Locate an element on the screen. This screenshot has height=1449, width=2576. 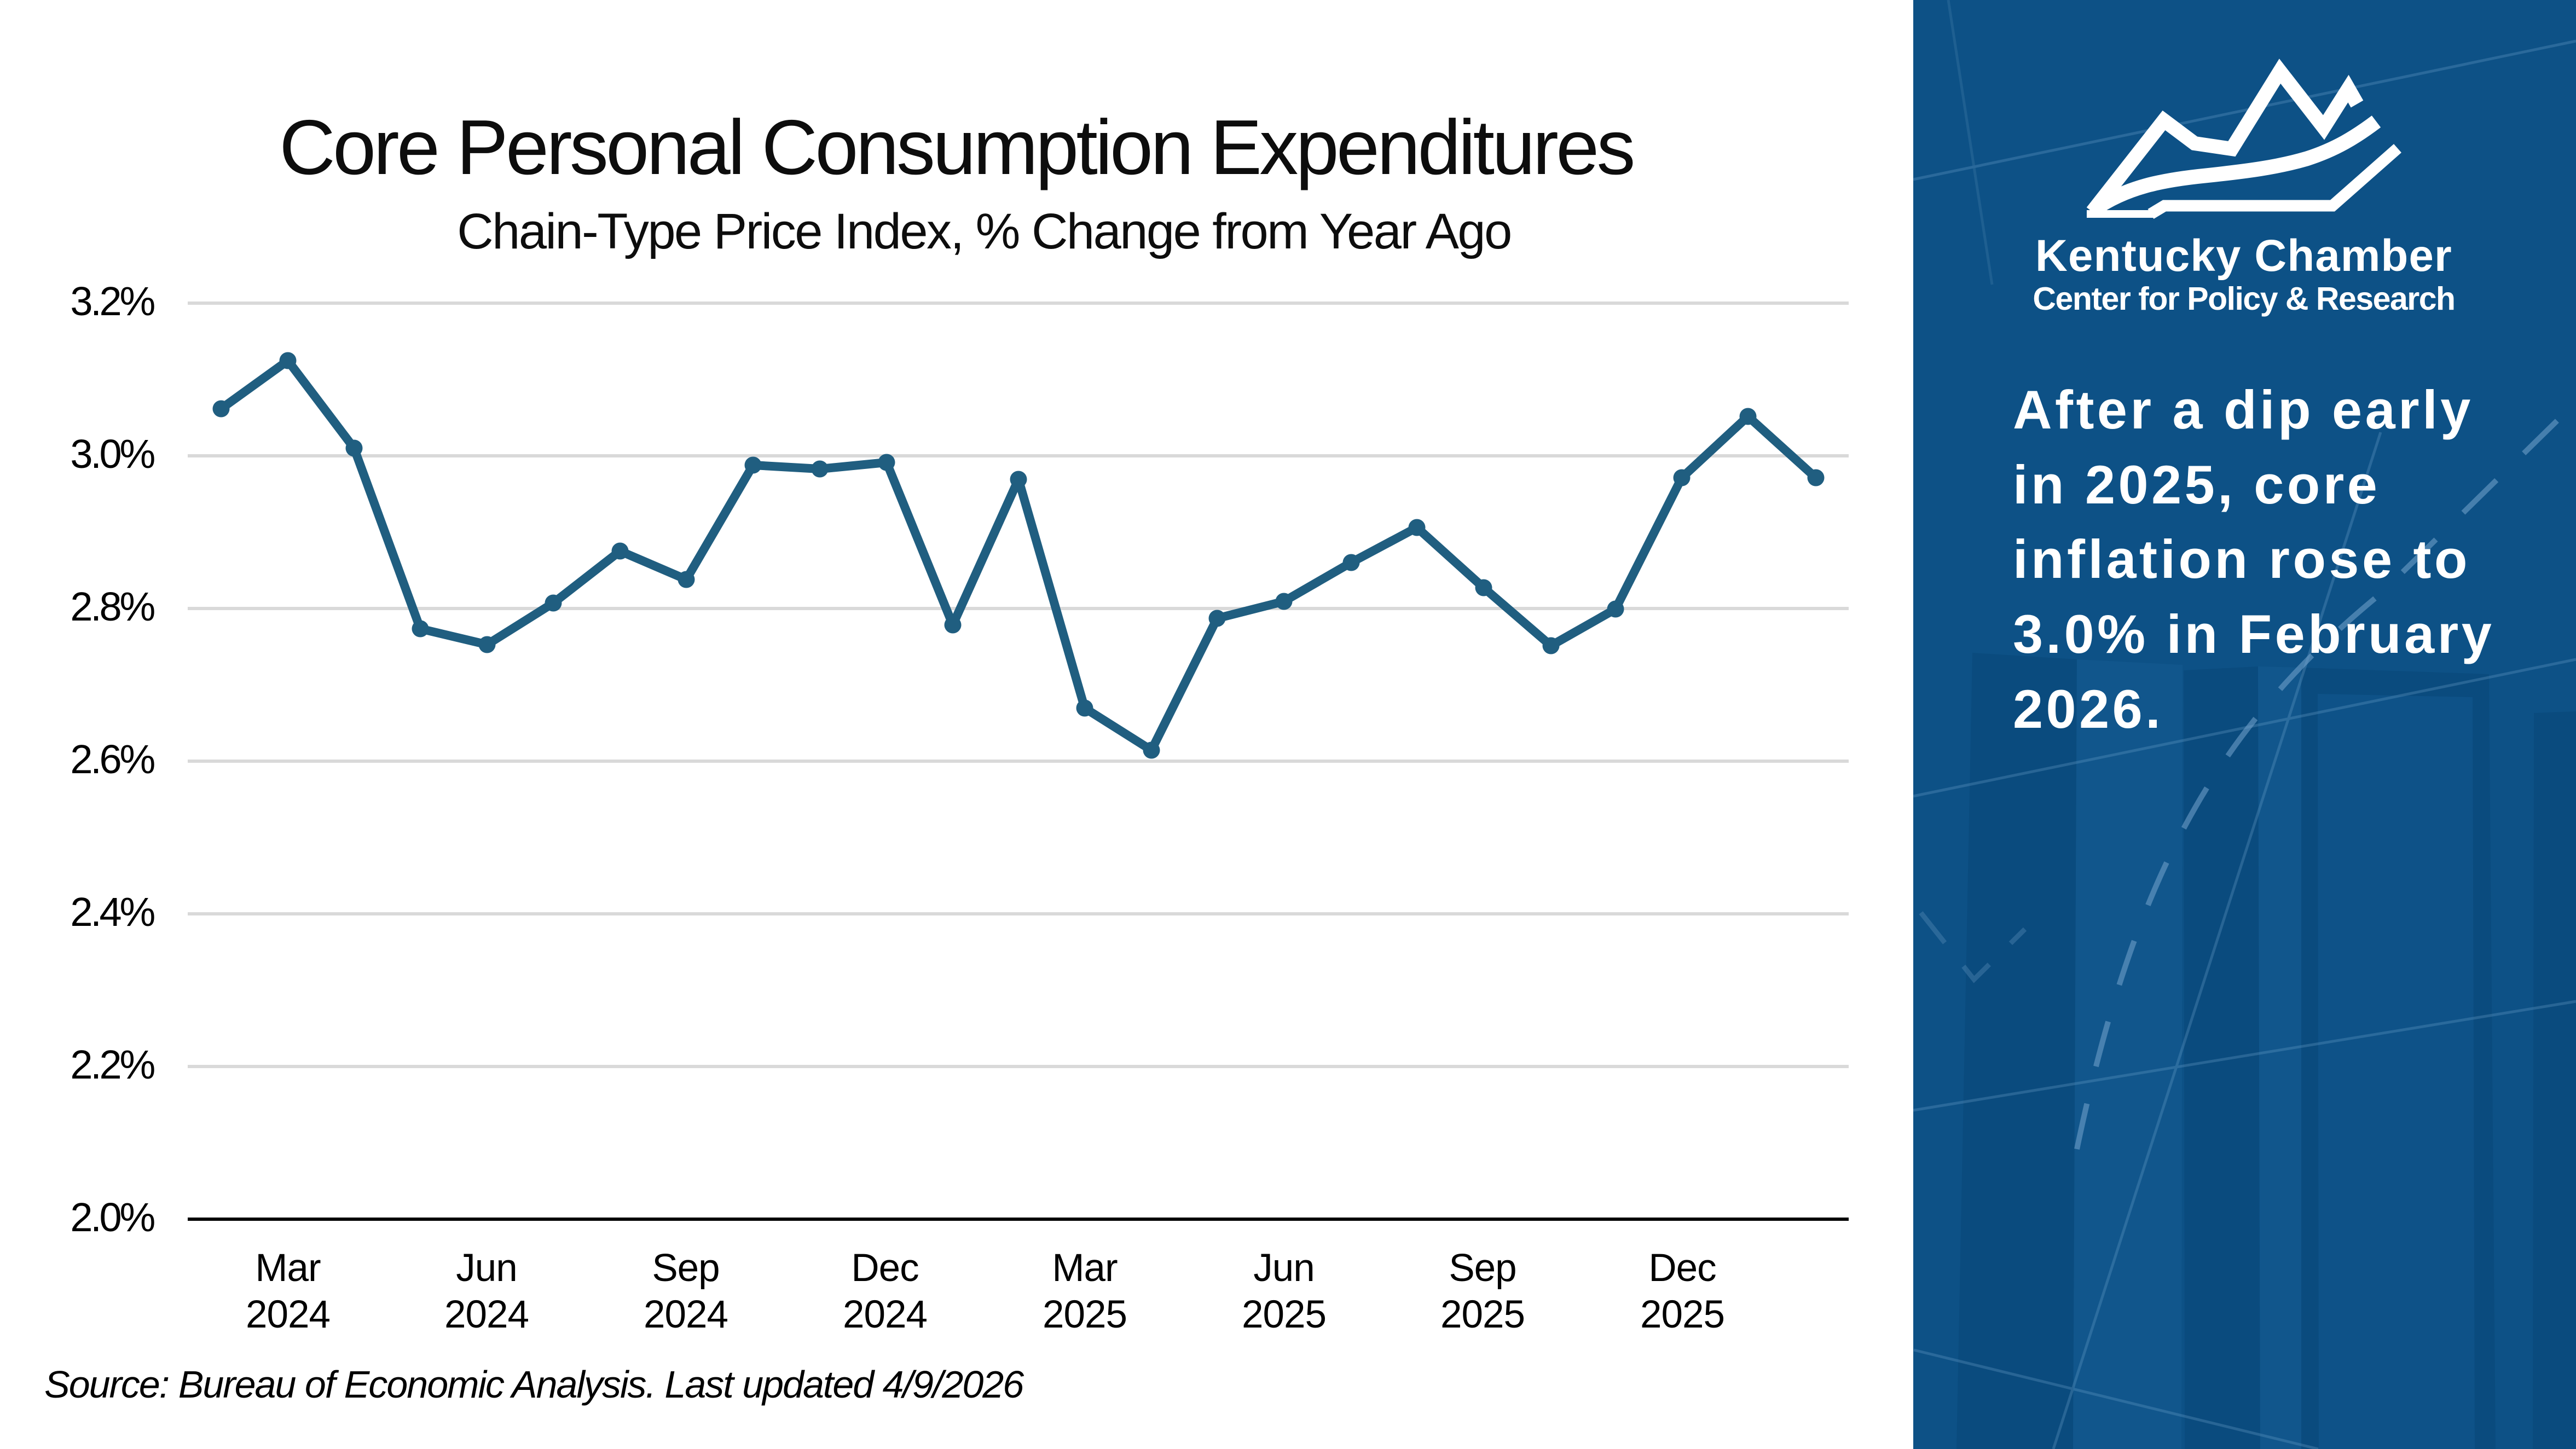
svg-text: 2.6% is located at coordinates (112, 759).